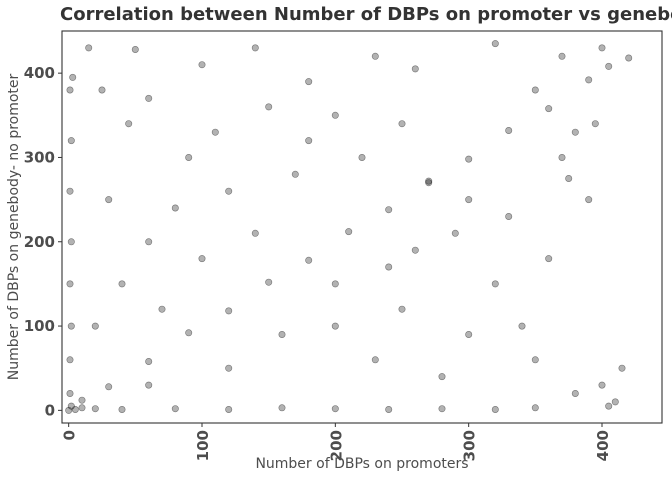 The height and width of the screenshot is (484, 672). Describe the element at coordinates (39, 326) in the screenshot. I see `y-tick-label: 100` at that location.